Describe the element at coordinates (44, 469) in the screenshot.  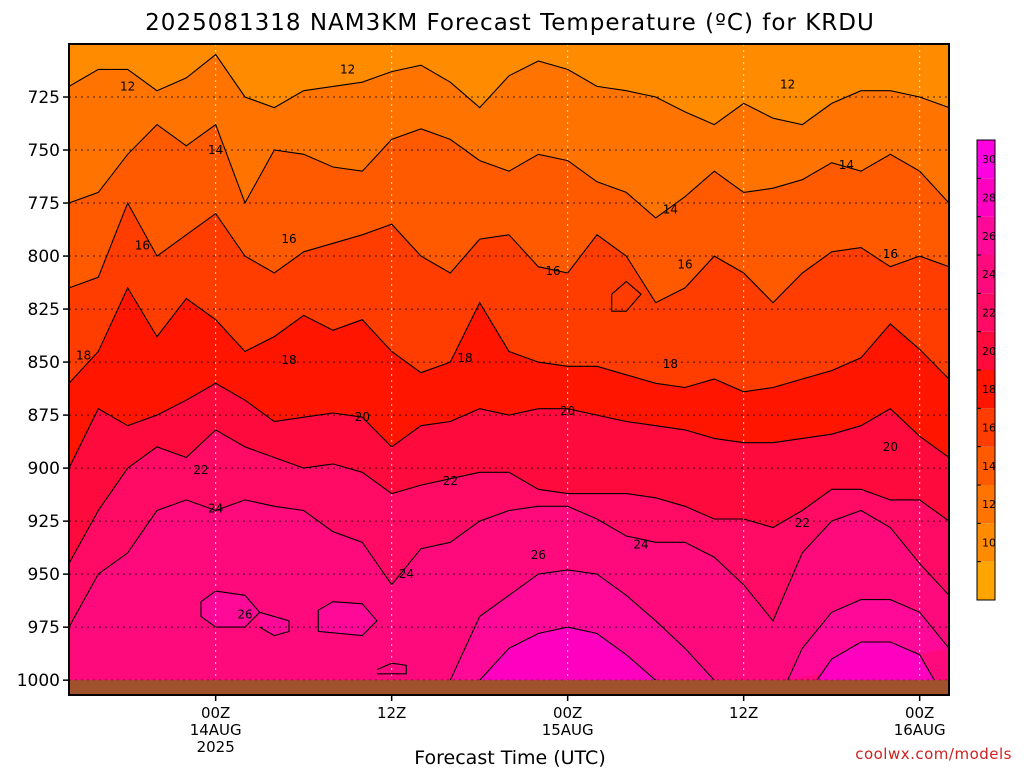
I see `y-tick-label: 900` at that location.